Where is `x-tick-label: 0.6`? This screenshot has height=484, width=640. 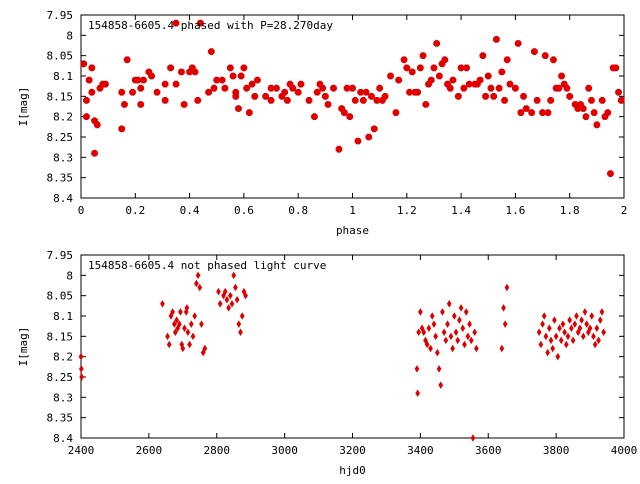
x-tick-label: 0.6 is located at coordinates (244, 210).